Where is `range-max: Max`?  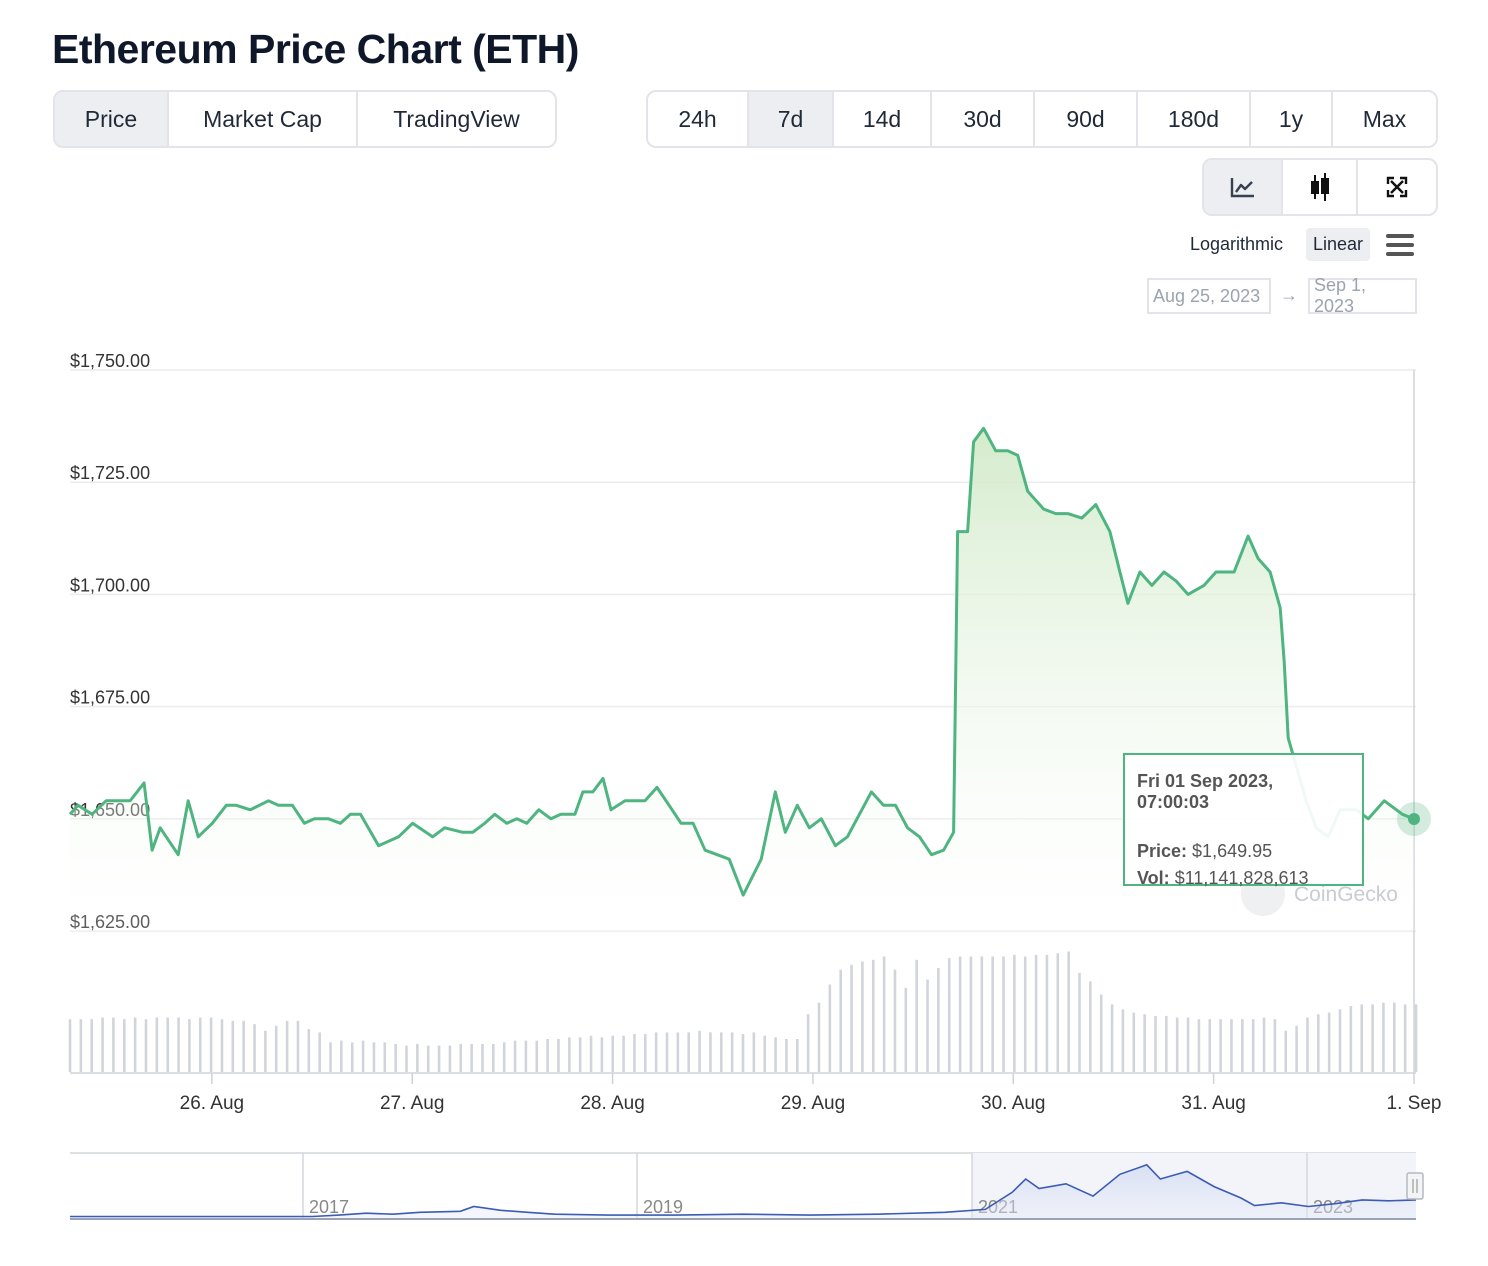 range-max: Max is located at coordinates (1384, 118).